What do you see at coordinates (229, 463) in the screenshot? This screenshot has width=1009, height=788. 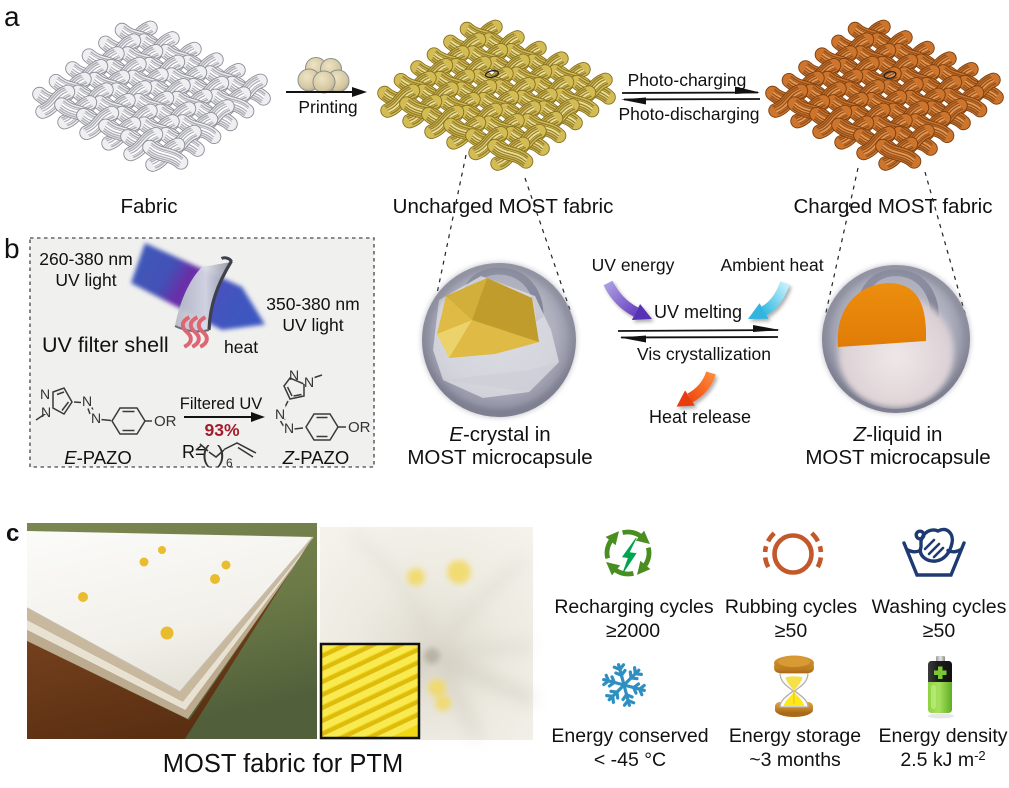 I see `svg-text: 6` at bounding box center [229, 463].